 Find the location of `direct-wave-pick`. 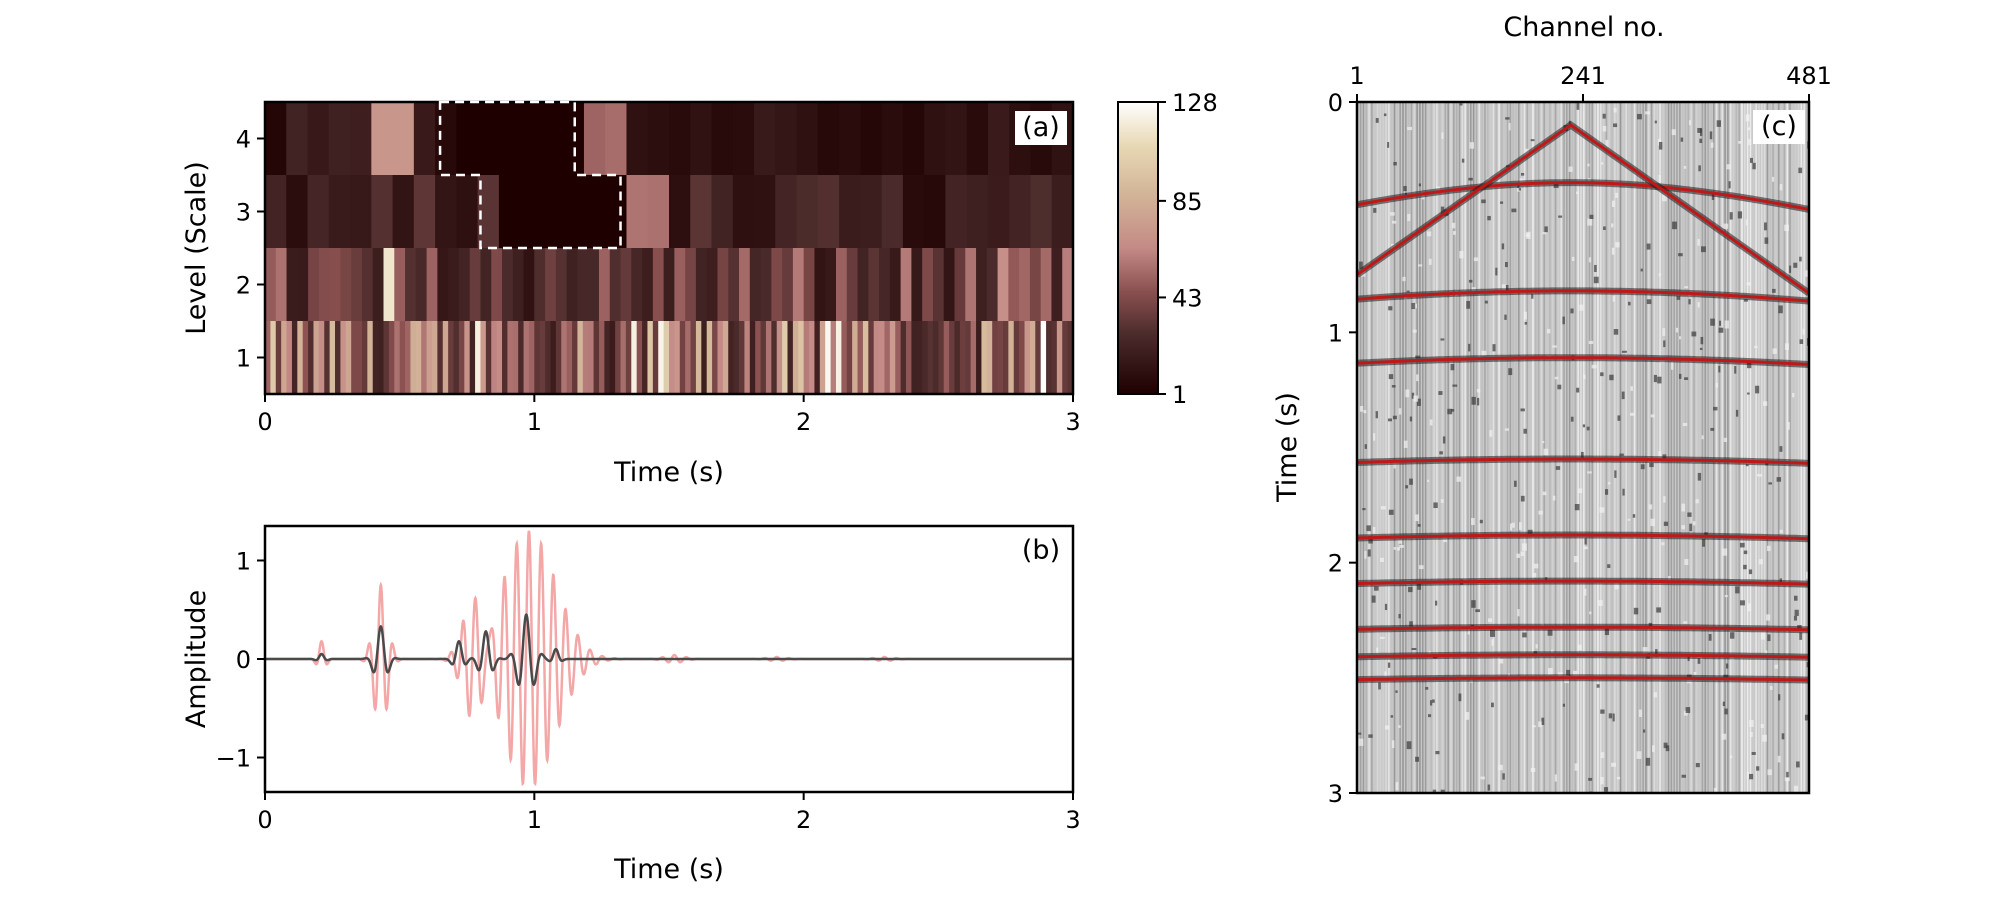

direct-wave-pick is located at coordinates (1583, 209).